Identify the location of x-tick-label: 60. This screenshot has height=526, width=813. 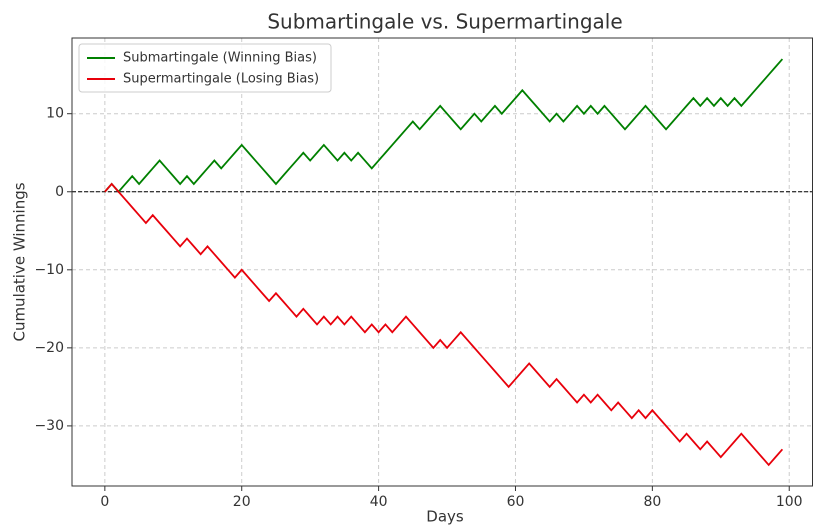
(516, 502).